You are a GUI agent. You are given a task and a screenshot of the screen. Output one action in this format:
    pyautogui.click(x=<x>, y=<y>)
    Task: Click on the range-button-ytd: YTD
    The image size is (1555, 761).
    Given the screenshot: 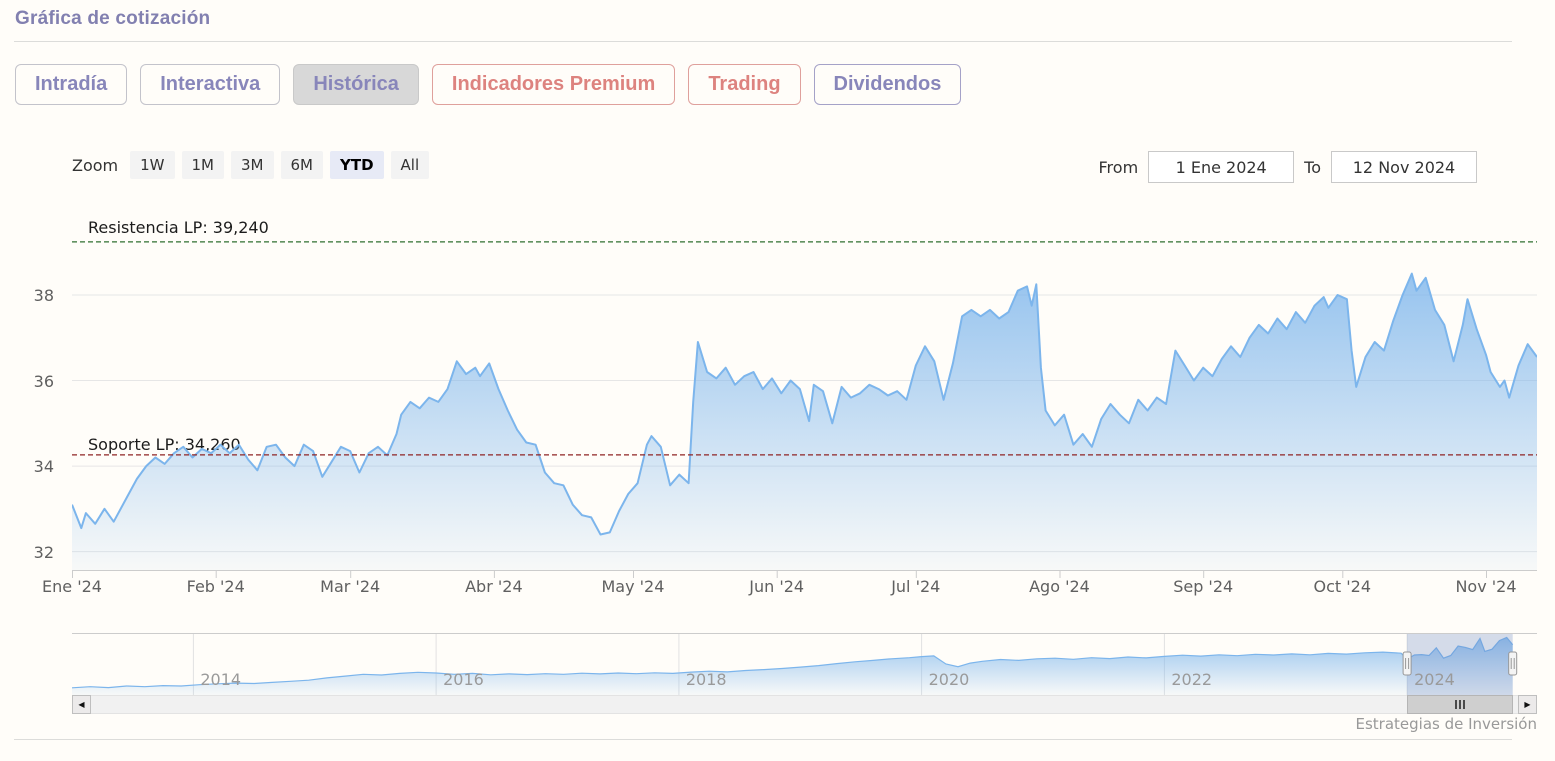 What is the action you would take?
    pyautogui.click(x=357, y=165)
    